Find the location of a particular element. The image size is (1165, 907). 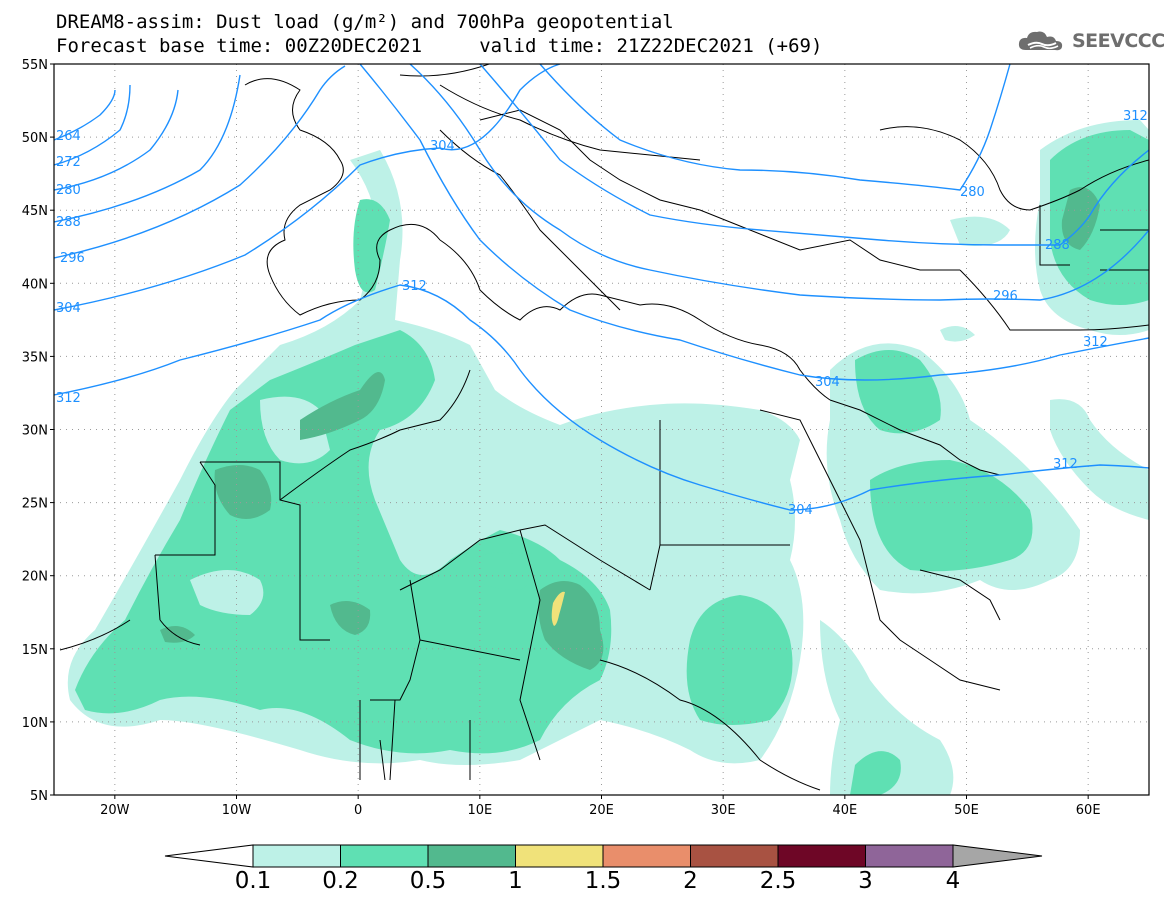

logo: SEEVCCC is located at coordinates (1090, 41).